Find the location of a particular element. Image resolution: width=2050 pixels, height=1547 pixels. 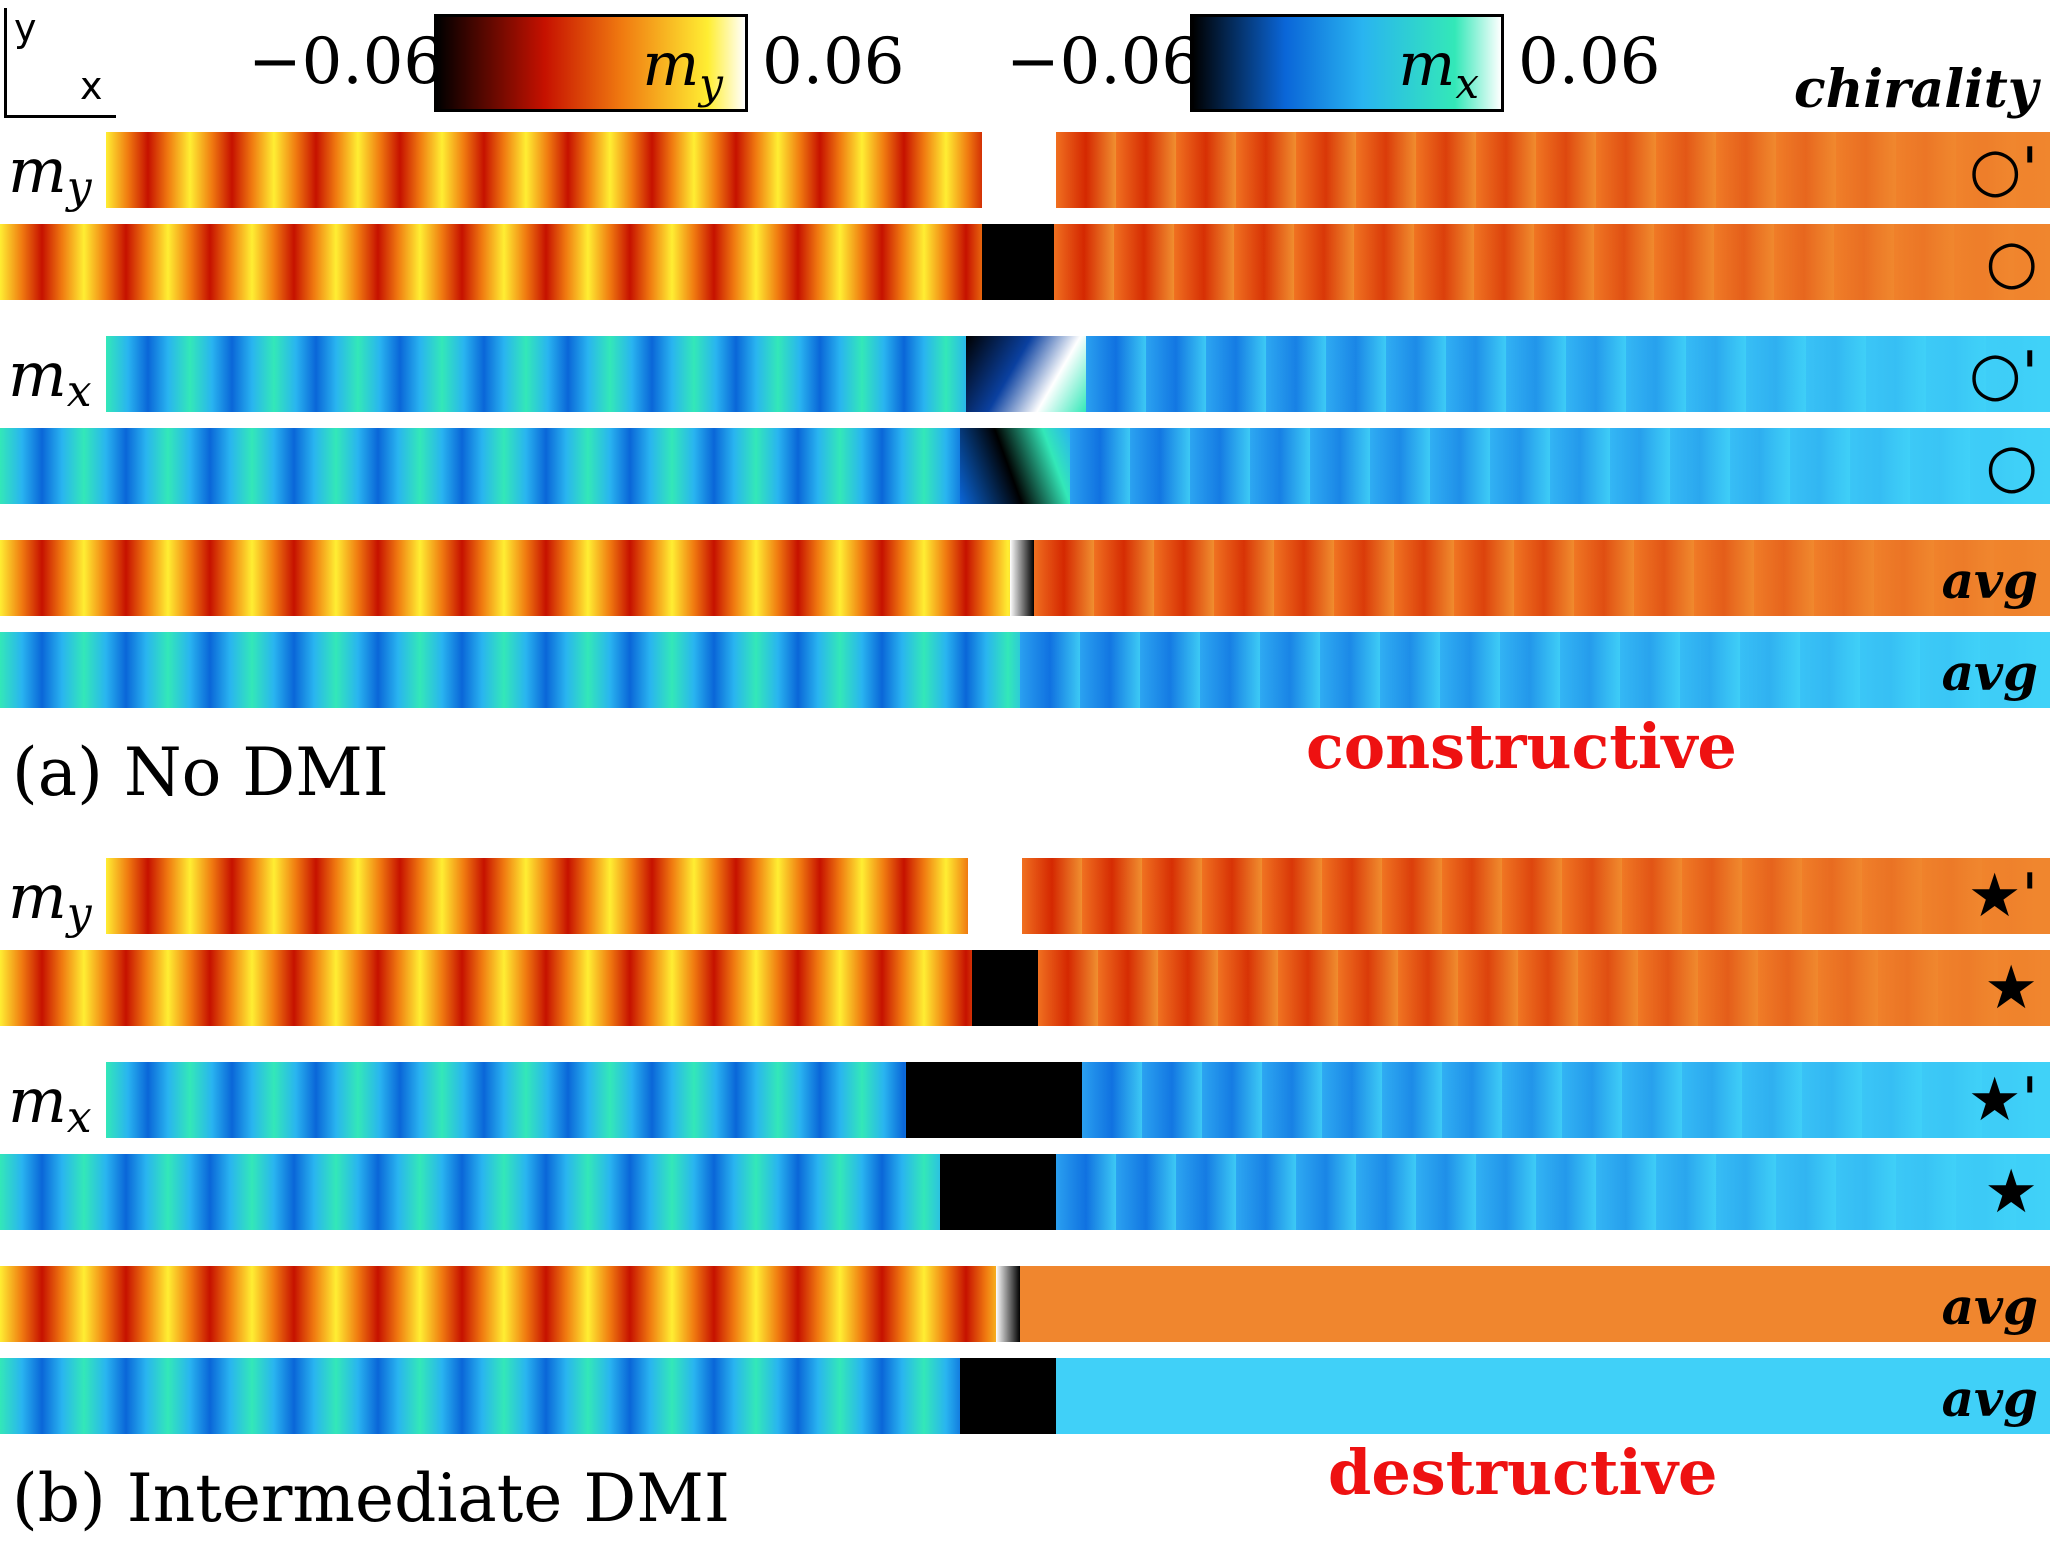

my-colorbar-max: 0.06 is located at coordinates (833, 62).